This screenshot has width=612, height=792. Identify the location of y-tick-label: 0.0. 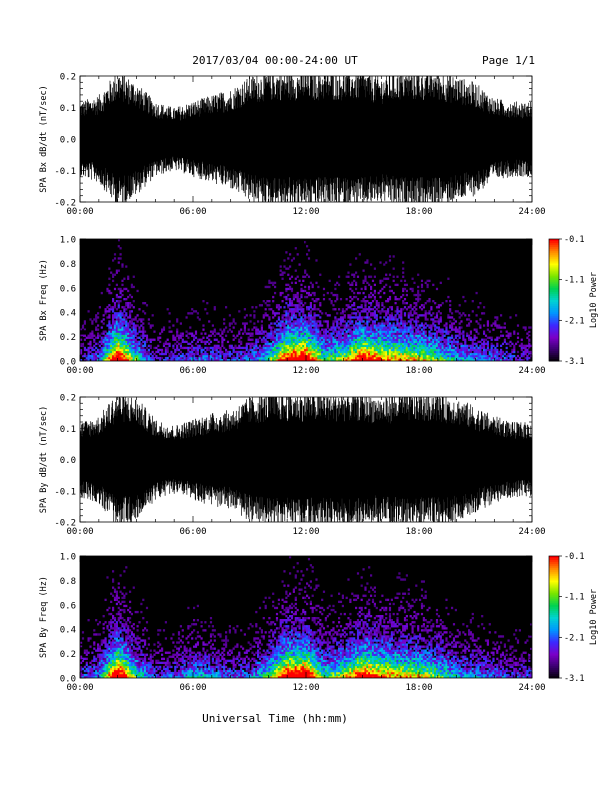
(68, 141).